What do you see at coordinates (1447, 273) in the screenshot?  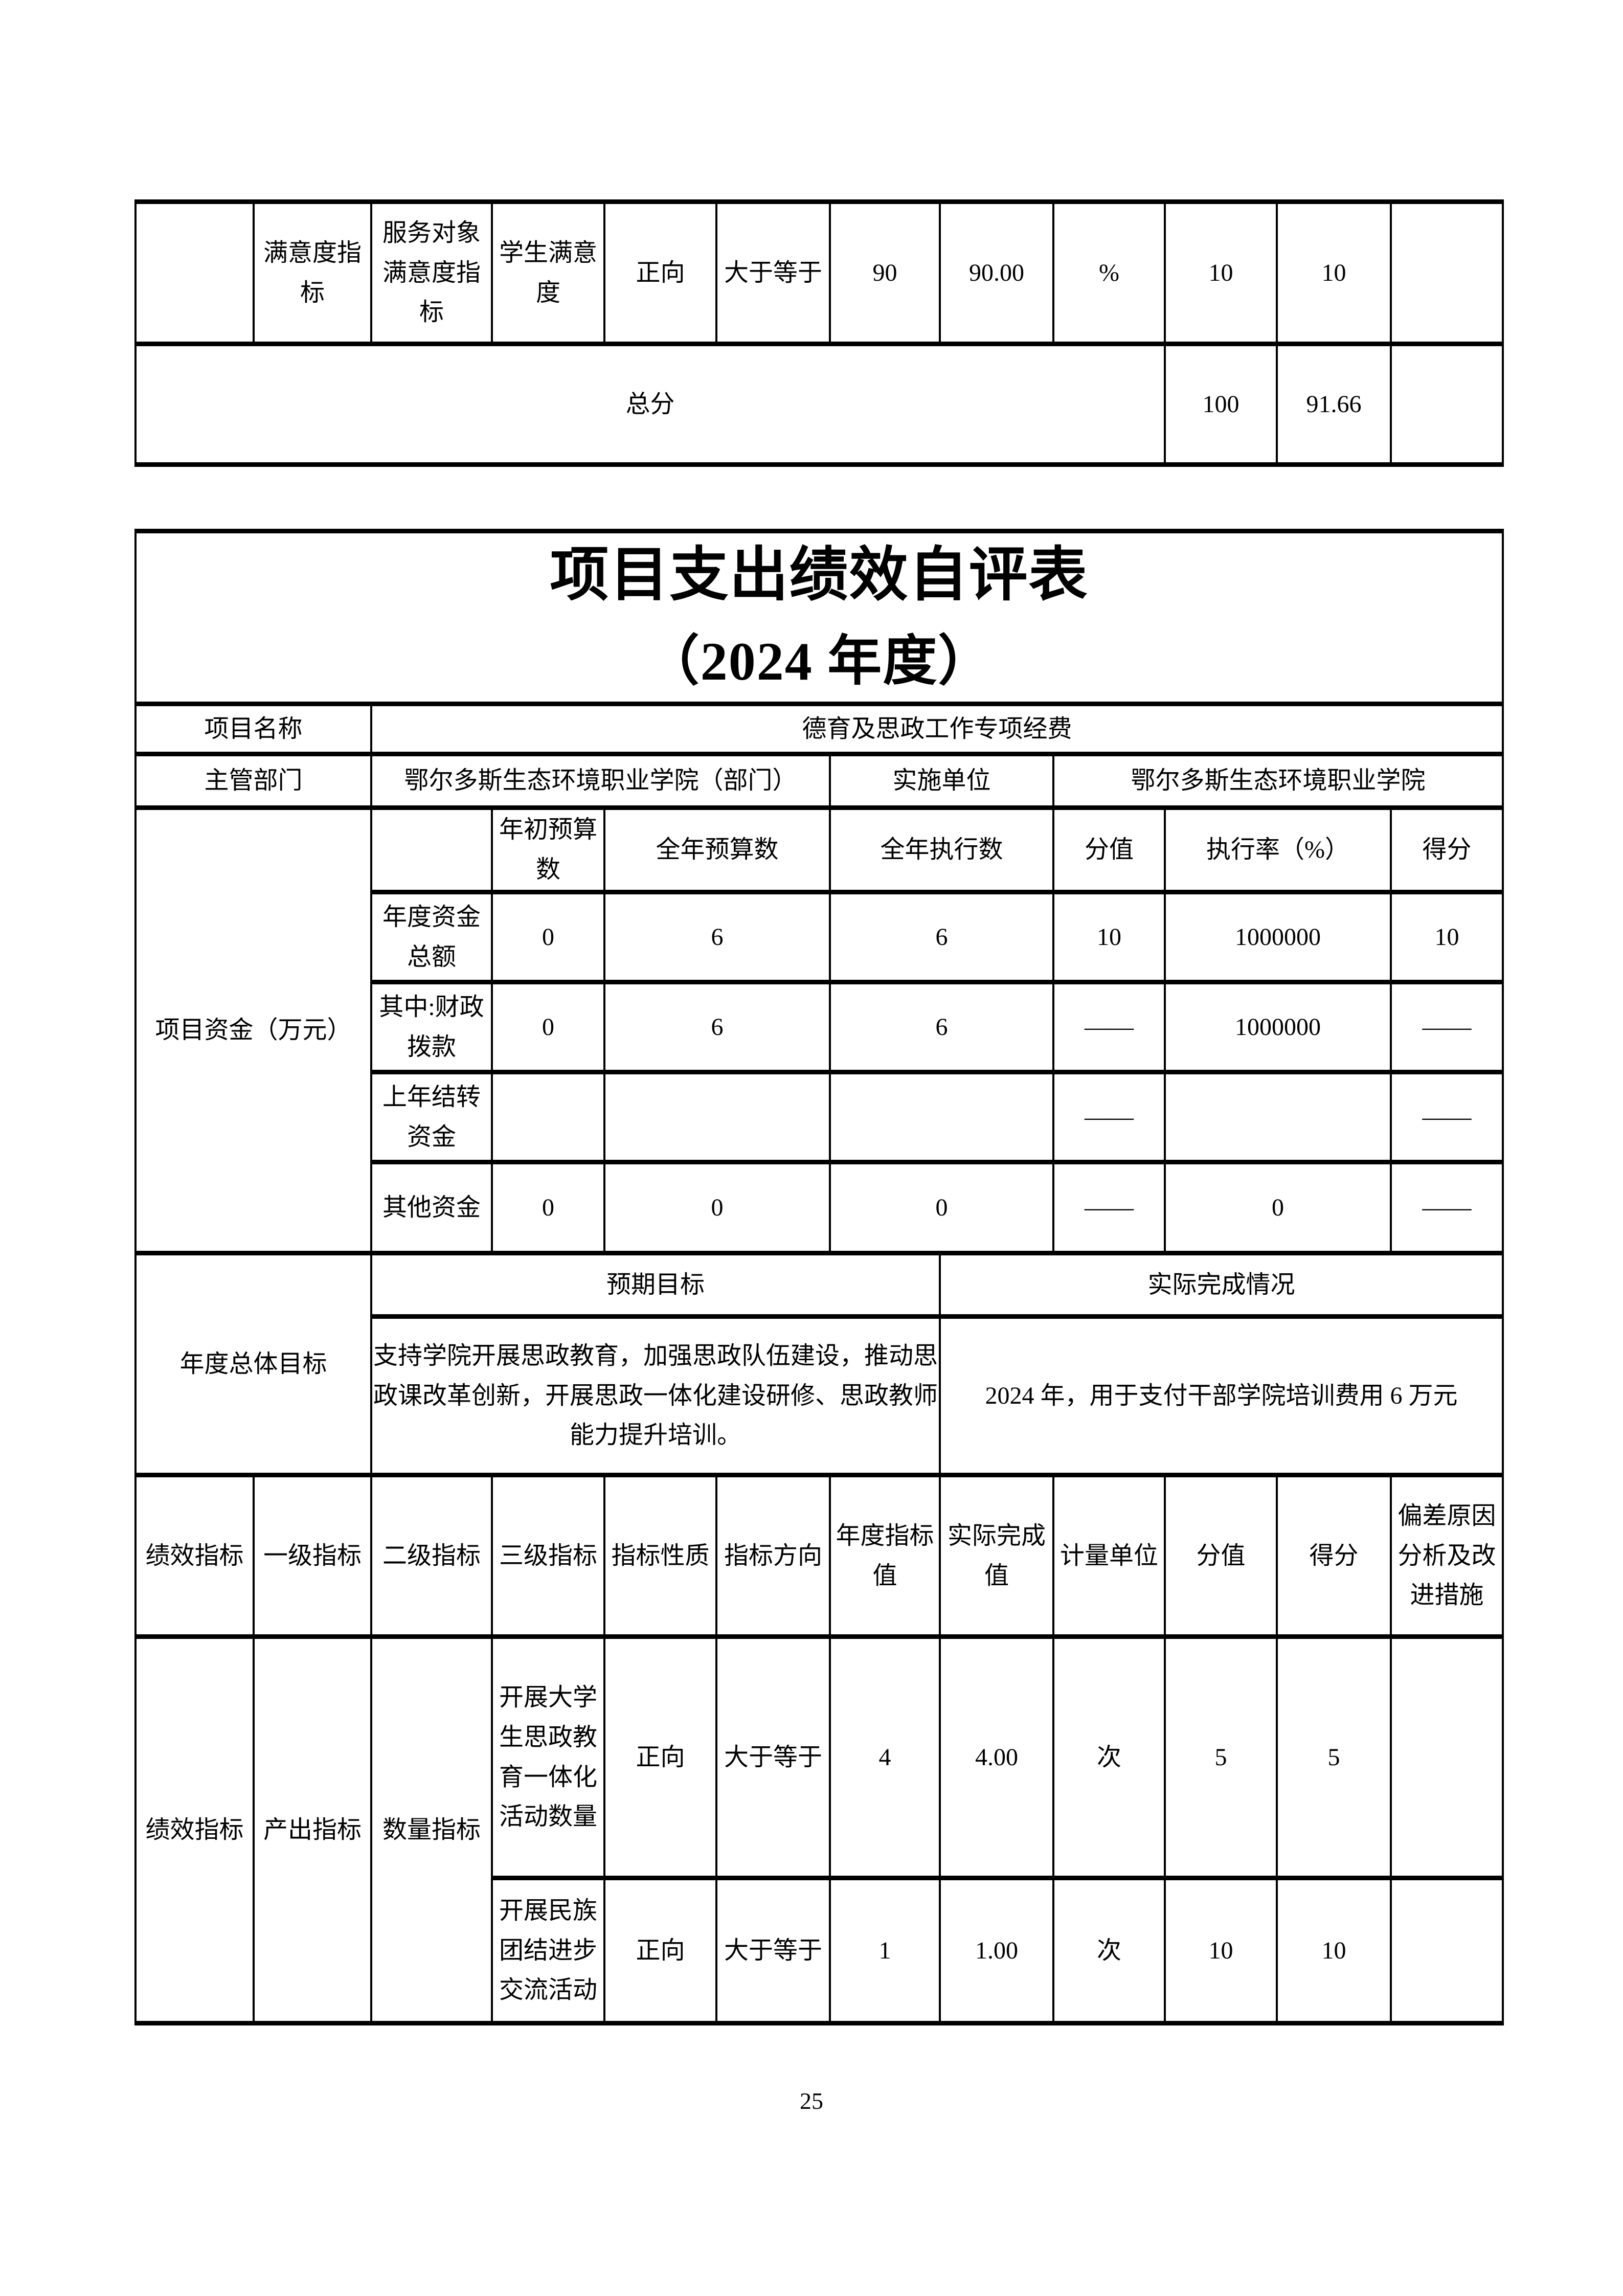 I see `cell-remark` at bounding box center [1447, 273].